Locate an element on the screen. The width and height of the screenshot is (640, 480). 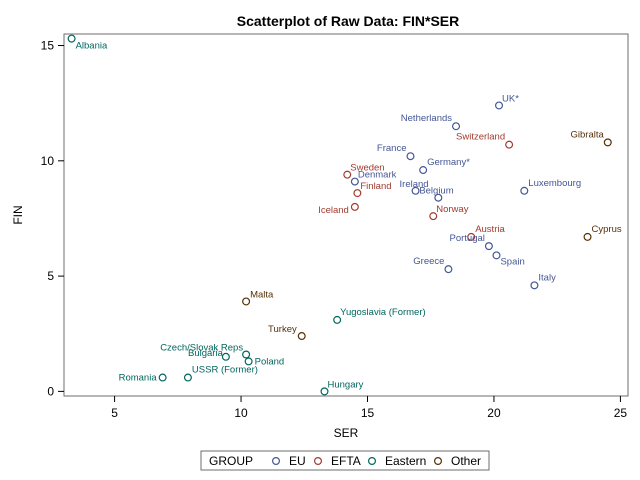
point-label: Bulgaria is located at coordinates (206, 353).